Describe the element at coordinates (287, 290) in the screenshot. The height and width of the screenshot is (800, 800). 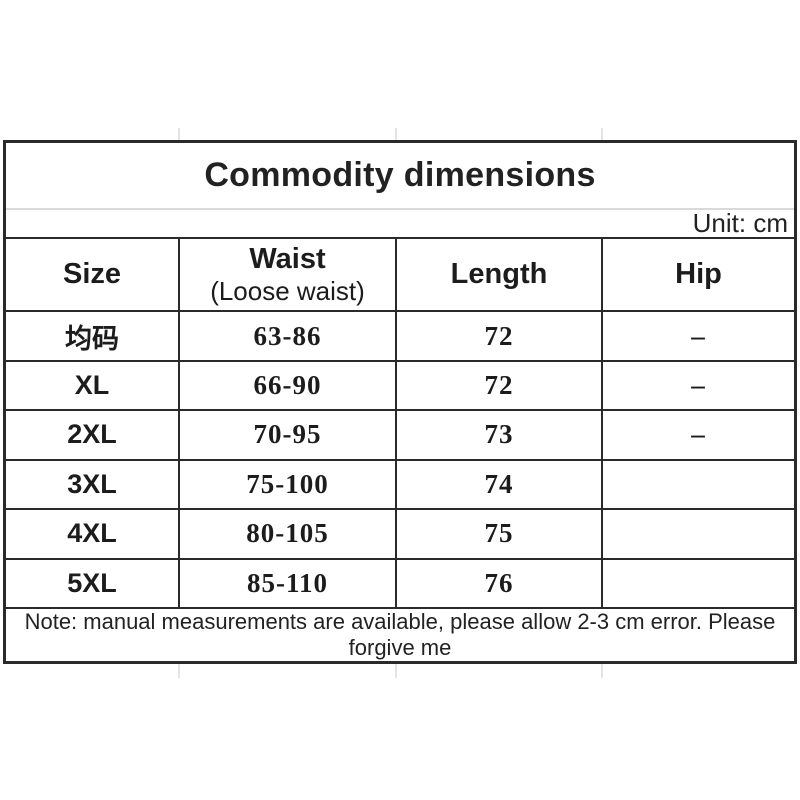
I see `header-waist-sublabel: (Loose waist)` at that location.